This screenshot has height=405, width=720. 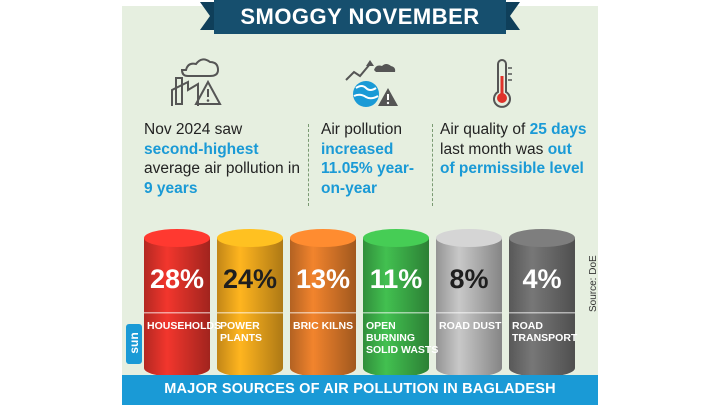 I want to click on chart-base-band, so click(x=360, y=390).